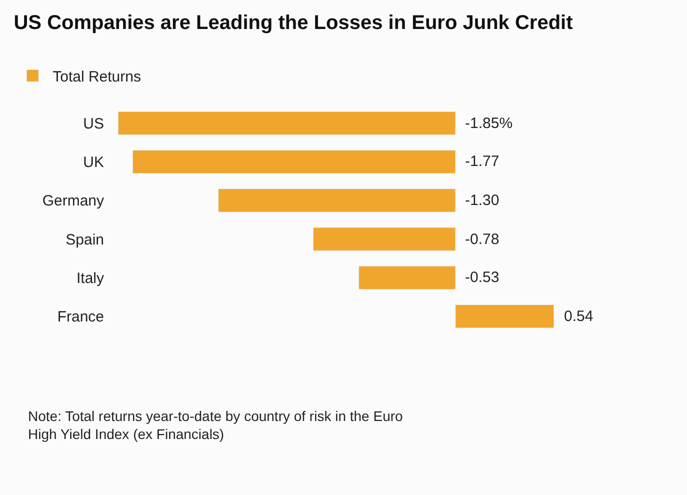  What do you see at coordinates (482, 239) in the screenshot?
I see `data-label: -0.78` at bounding box center [482, 239].